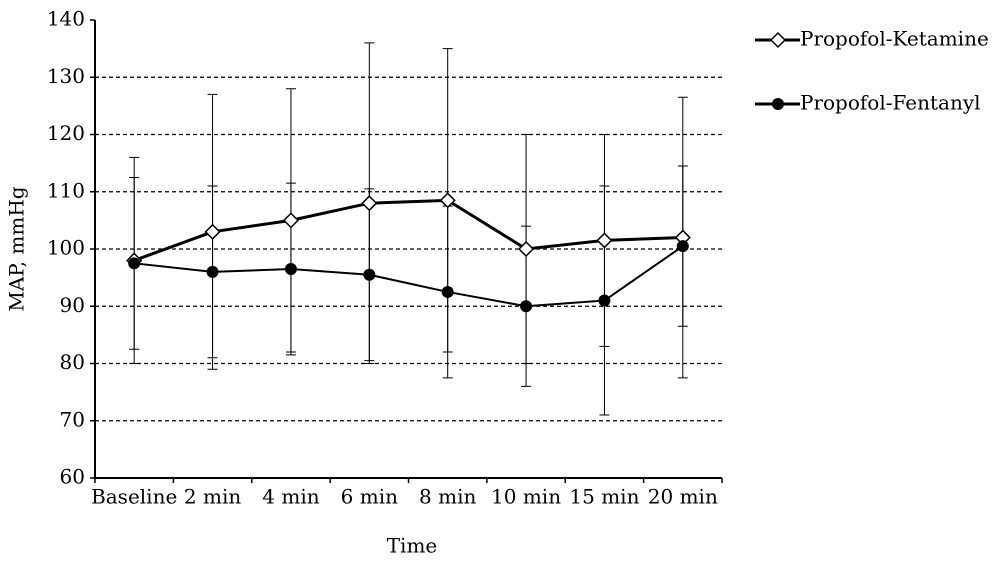 This screenshot has width=1000, height=563. I want to click on x-tick-label: 2 min, so click(212, 497).